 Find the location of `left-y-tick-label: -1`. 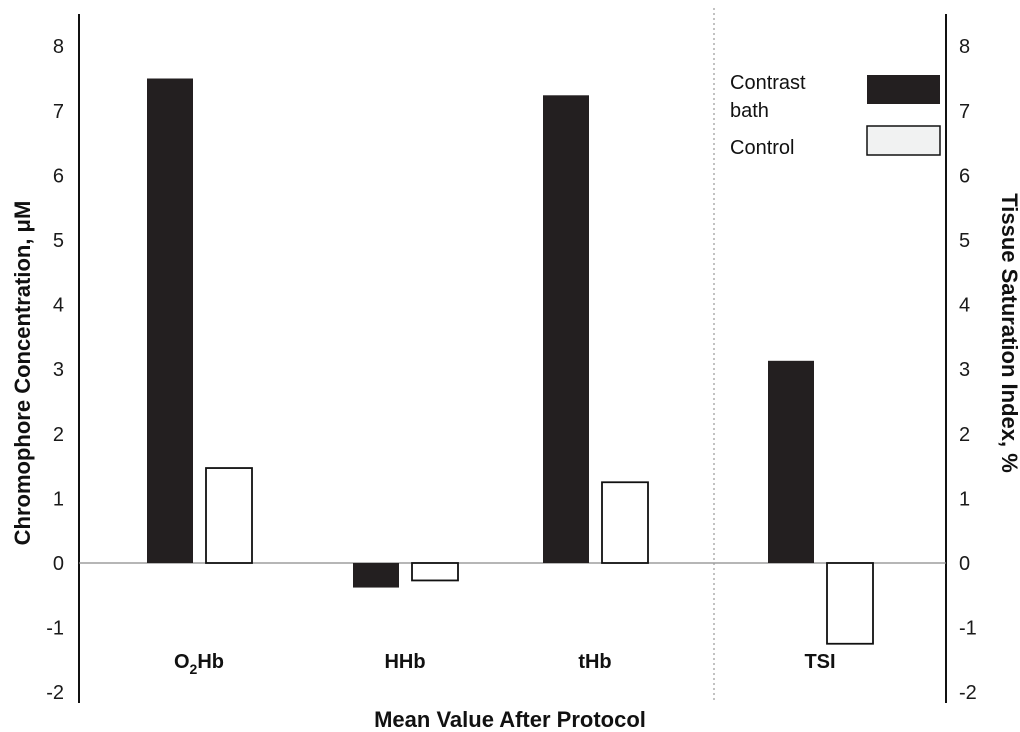

left-y-tick-label: -1 is located at coordinates (55, 629).